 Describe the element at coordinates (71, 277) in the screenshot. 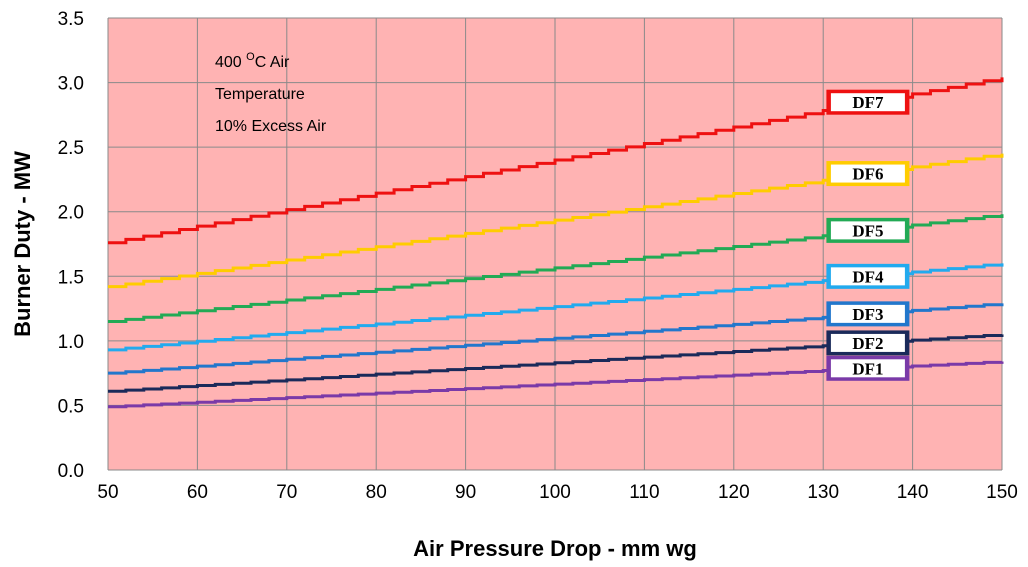

I see `y-tick-label: 1.5` at that location.